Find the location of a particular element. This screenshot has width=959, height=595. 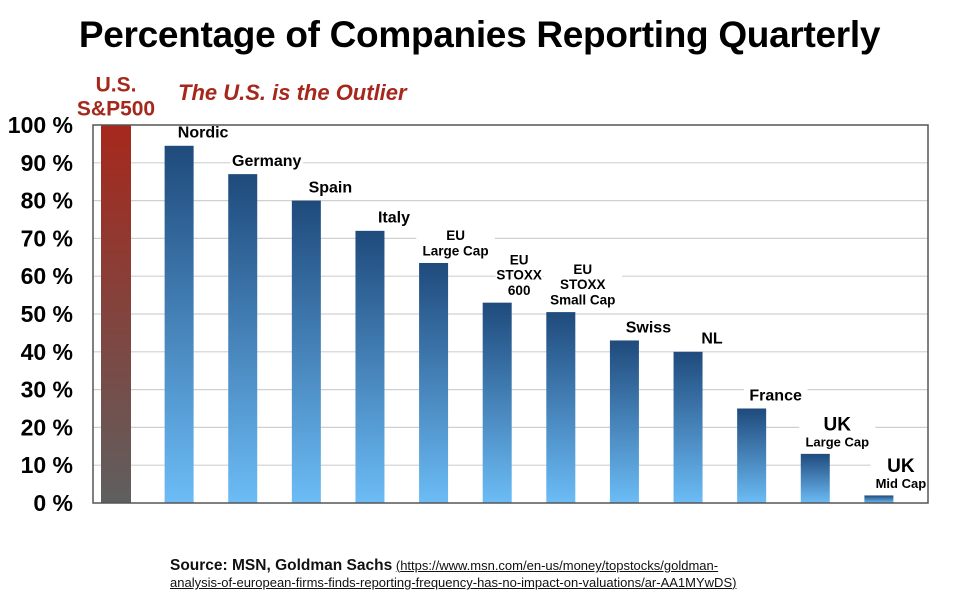

bar-label: Germany is located at coordinates (266, 161).